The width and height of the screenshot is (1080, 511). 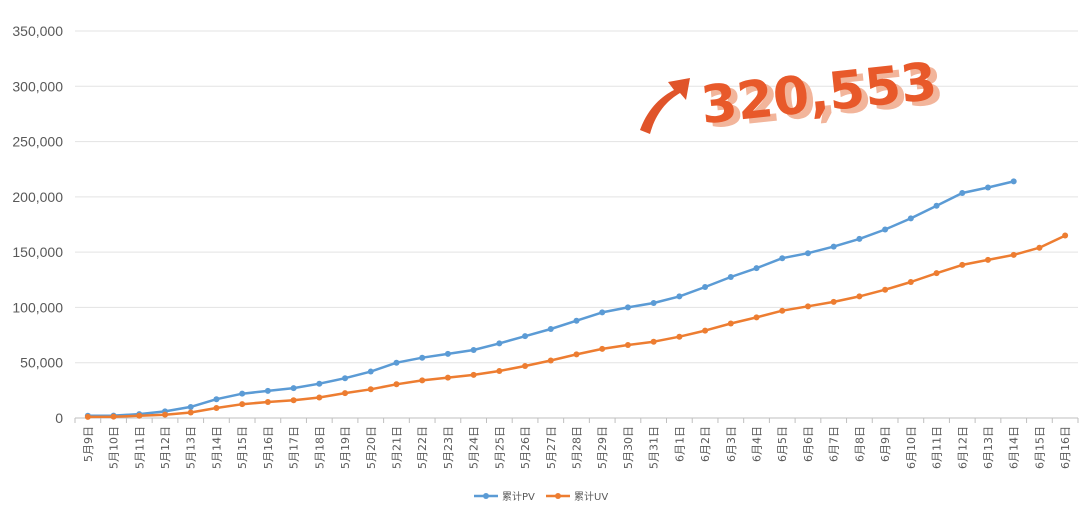 What do you see at coordinates (602, 447) in the screenshot?
I see `x-tick-label: 5月29日` at bounding box center [602, 447].